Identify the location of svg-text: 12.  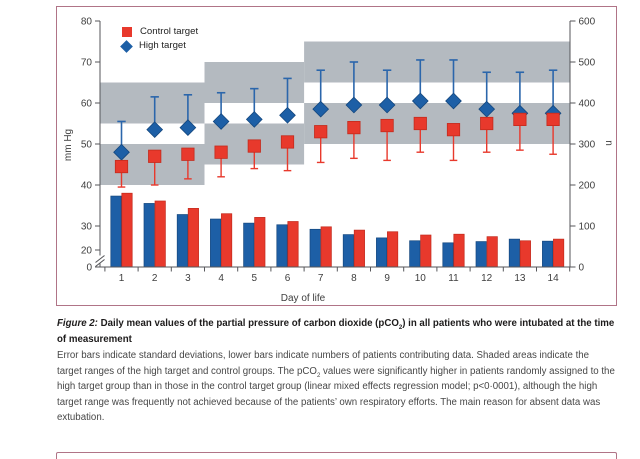
(487, 278).